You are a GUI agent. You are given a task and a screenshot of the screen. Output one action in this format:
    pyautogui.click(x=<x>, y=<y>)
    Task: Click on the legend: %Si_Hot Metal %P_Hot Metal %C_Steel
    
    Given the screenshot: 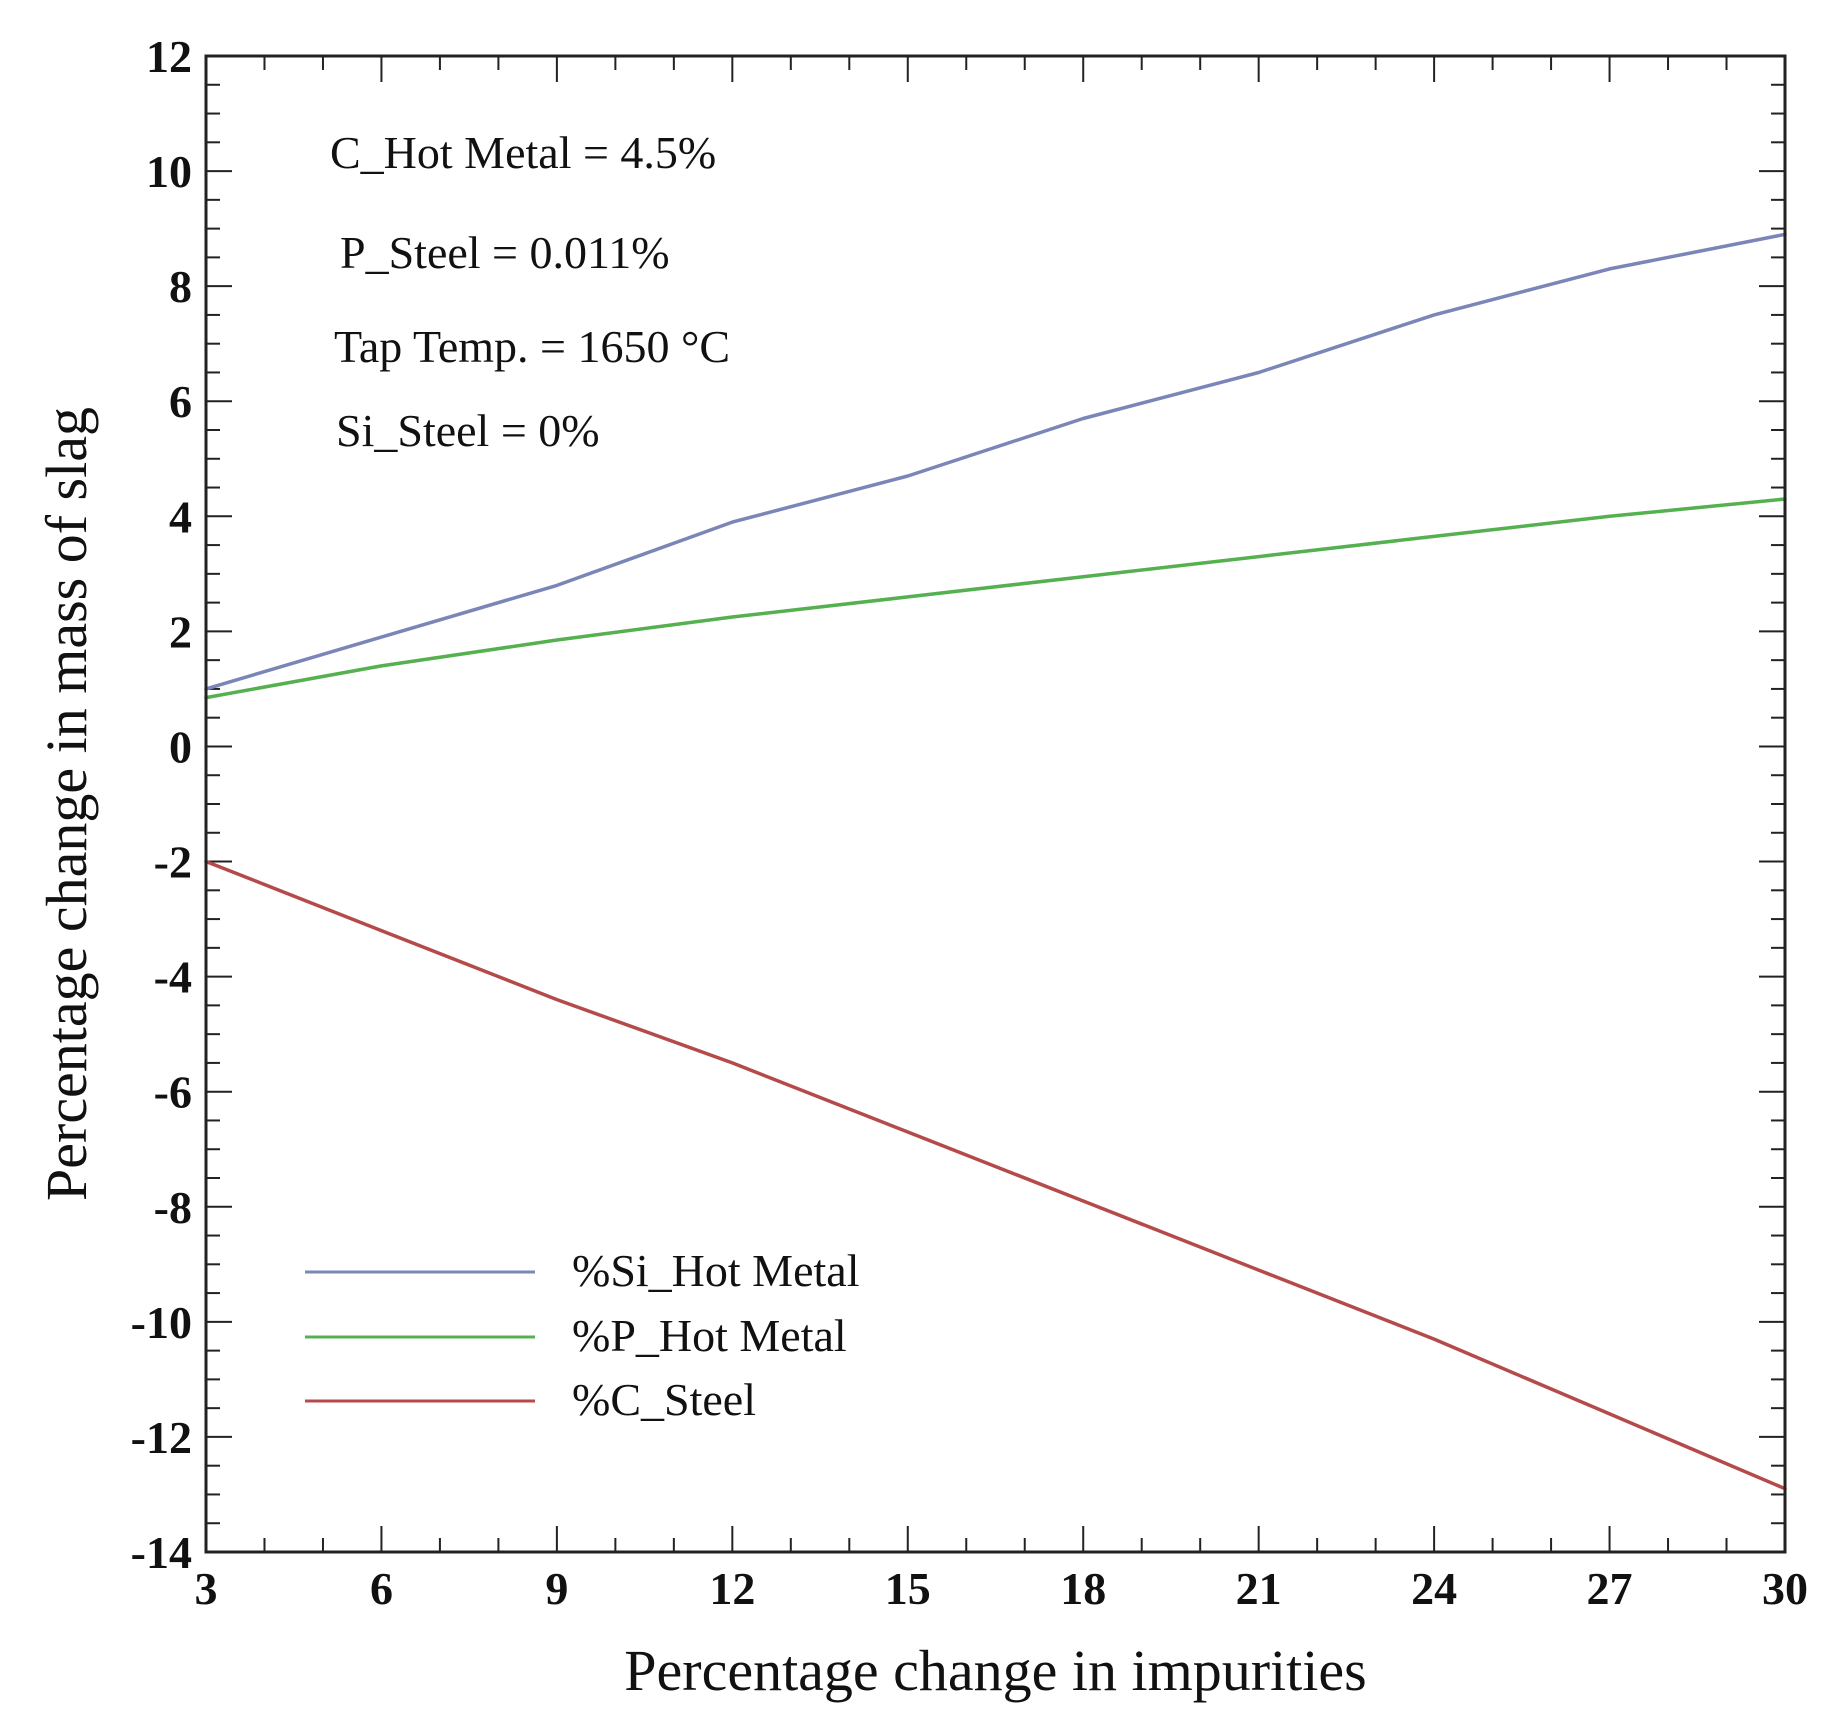 What is the action you would take?
    pyautogui.click(x=582, y=1335)
    